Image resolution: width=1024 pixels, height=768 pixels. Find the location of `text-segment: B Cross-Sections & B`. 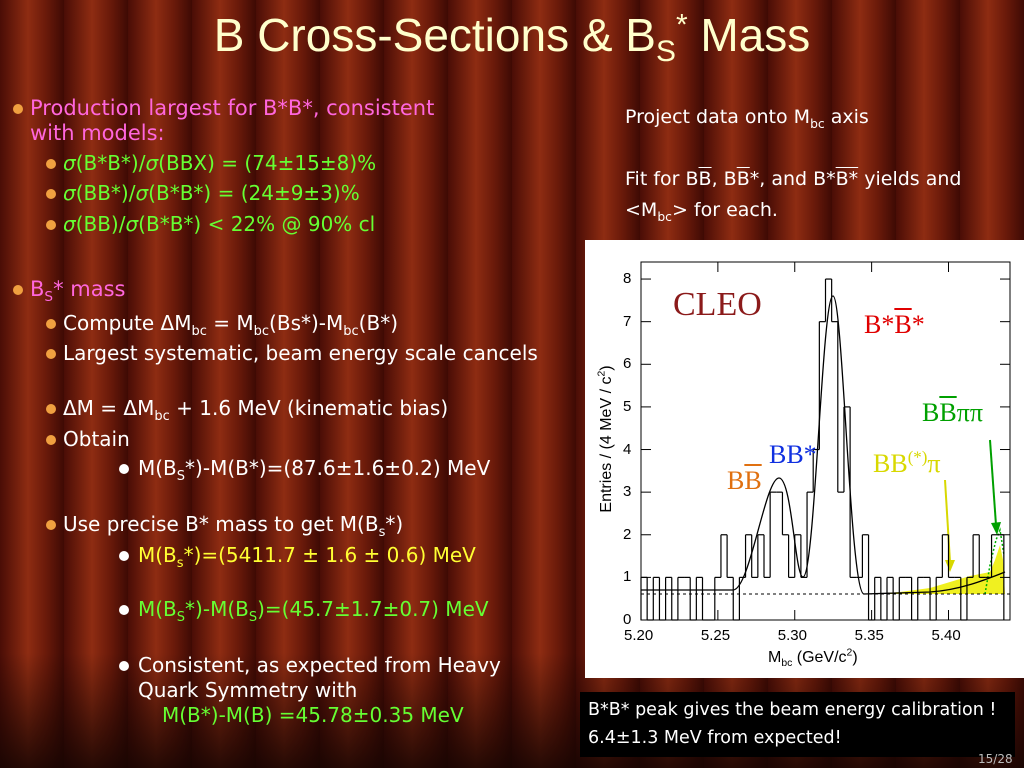

text-segment: B Cross-Sections & B is located at coordinates (434, 35).